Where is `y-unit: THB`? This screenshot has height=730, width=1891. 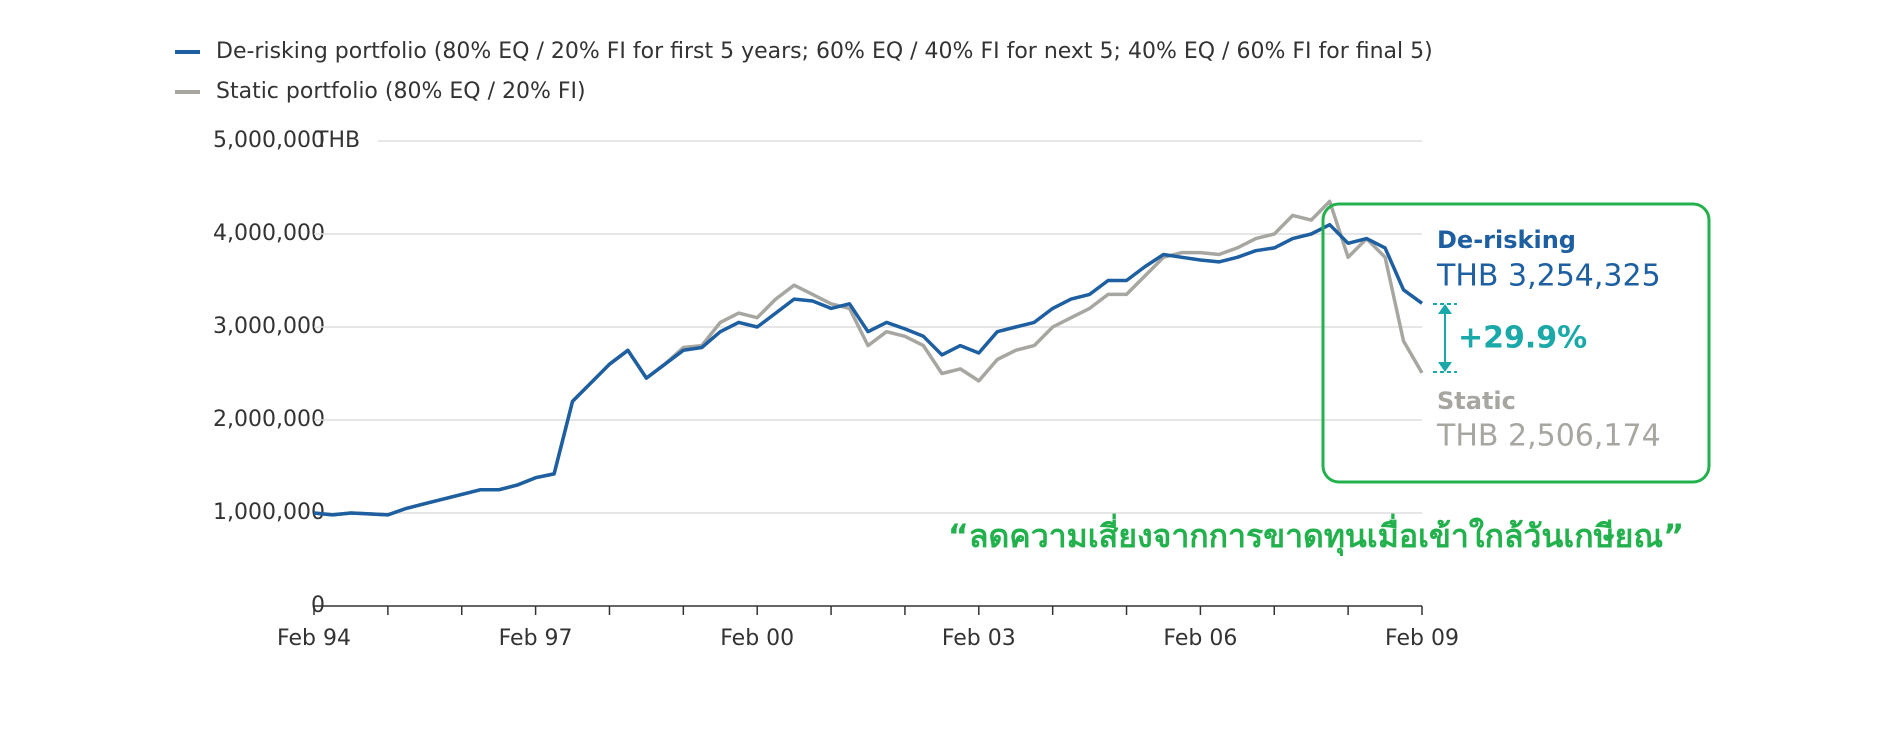
y-unit: THB is located at coordinates (337, 140).